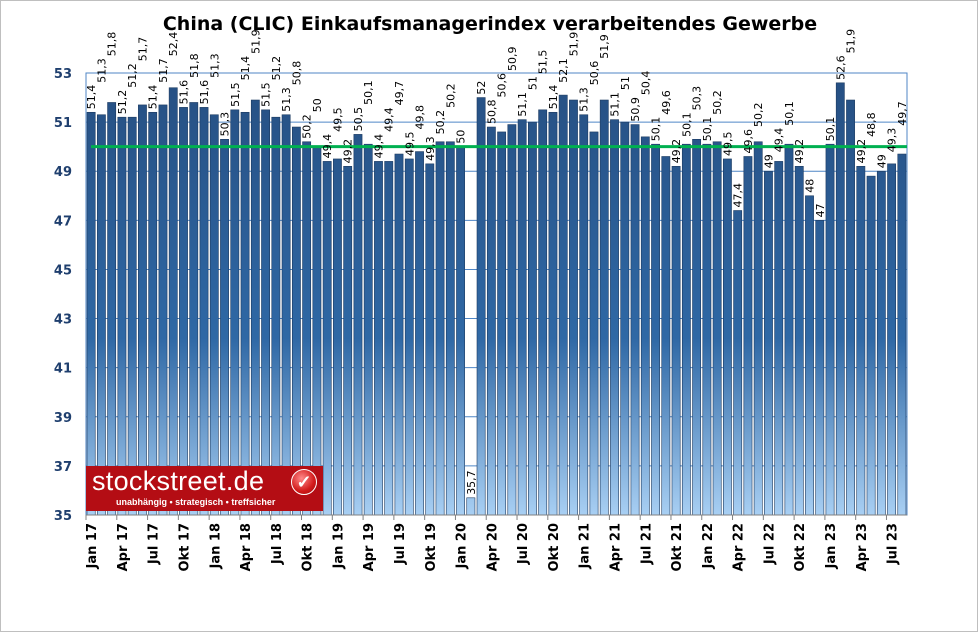 Image resolution: width=978 pixels, height=632 pixels. What do you see at coordinates (471, 482) in the screenshot?
I see `data-label: 35,7` at bounding box center [471, 482].